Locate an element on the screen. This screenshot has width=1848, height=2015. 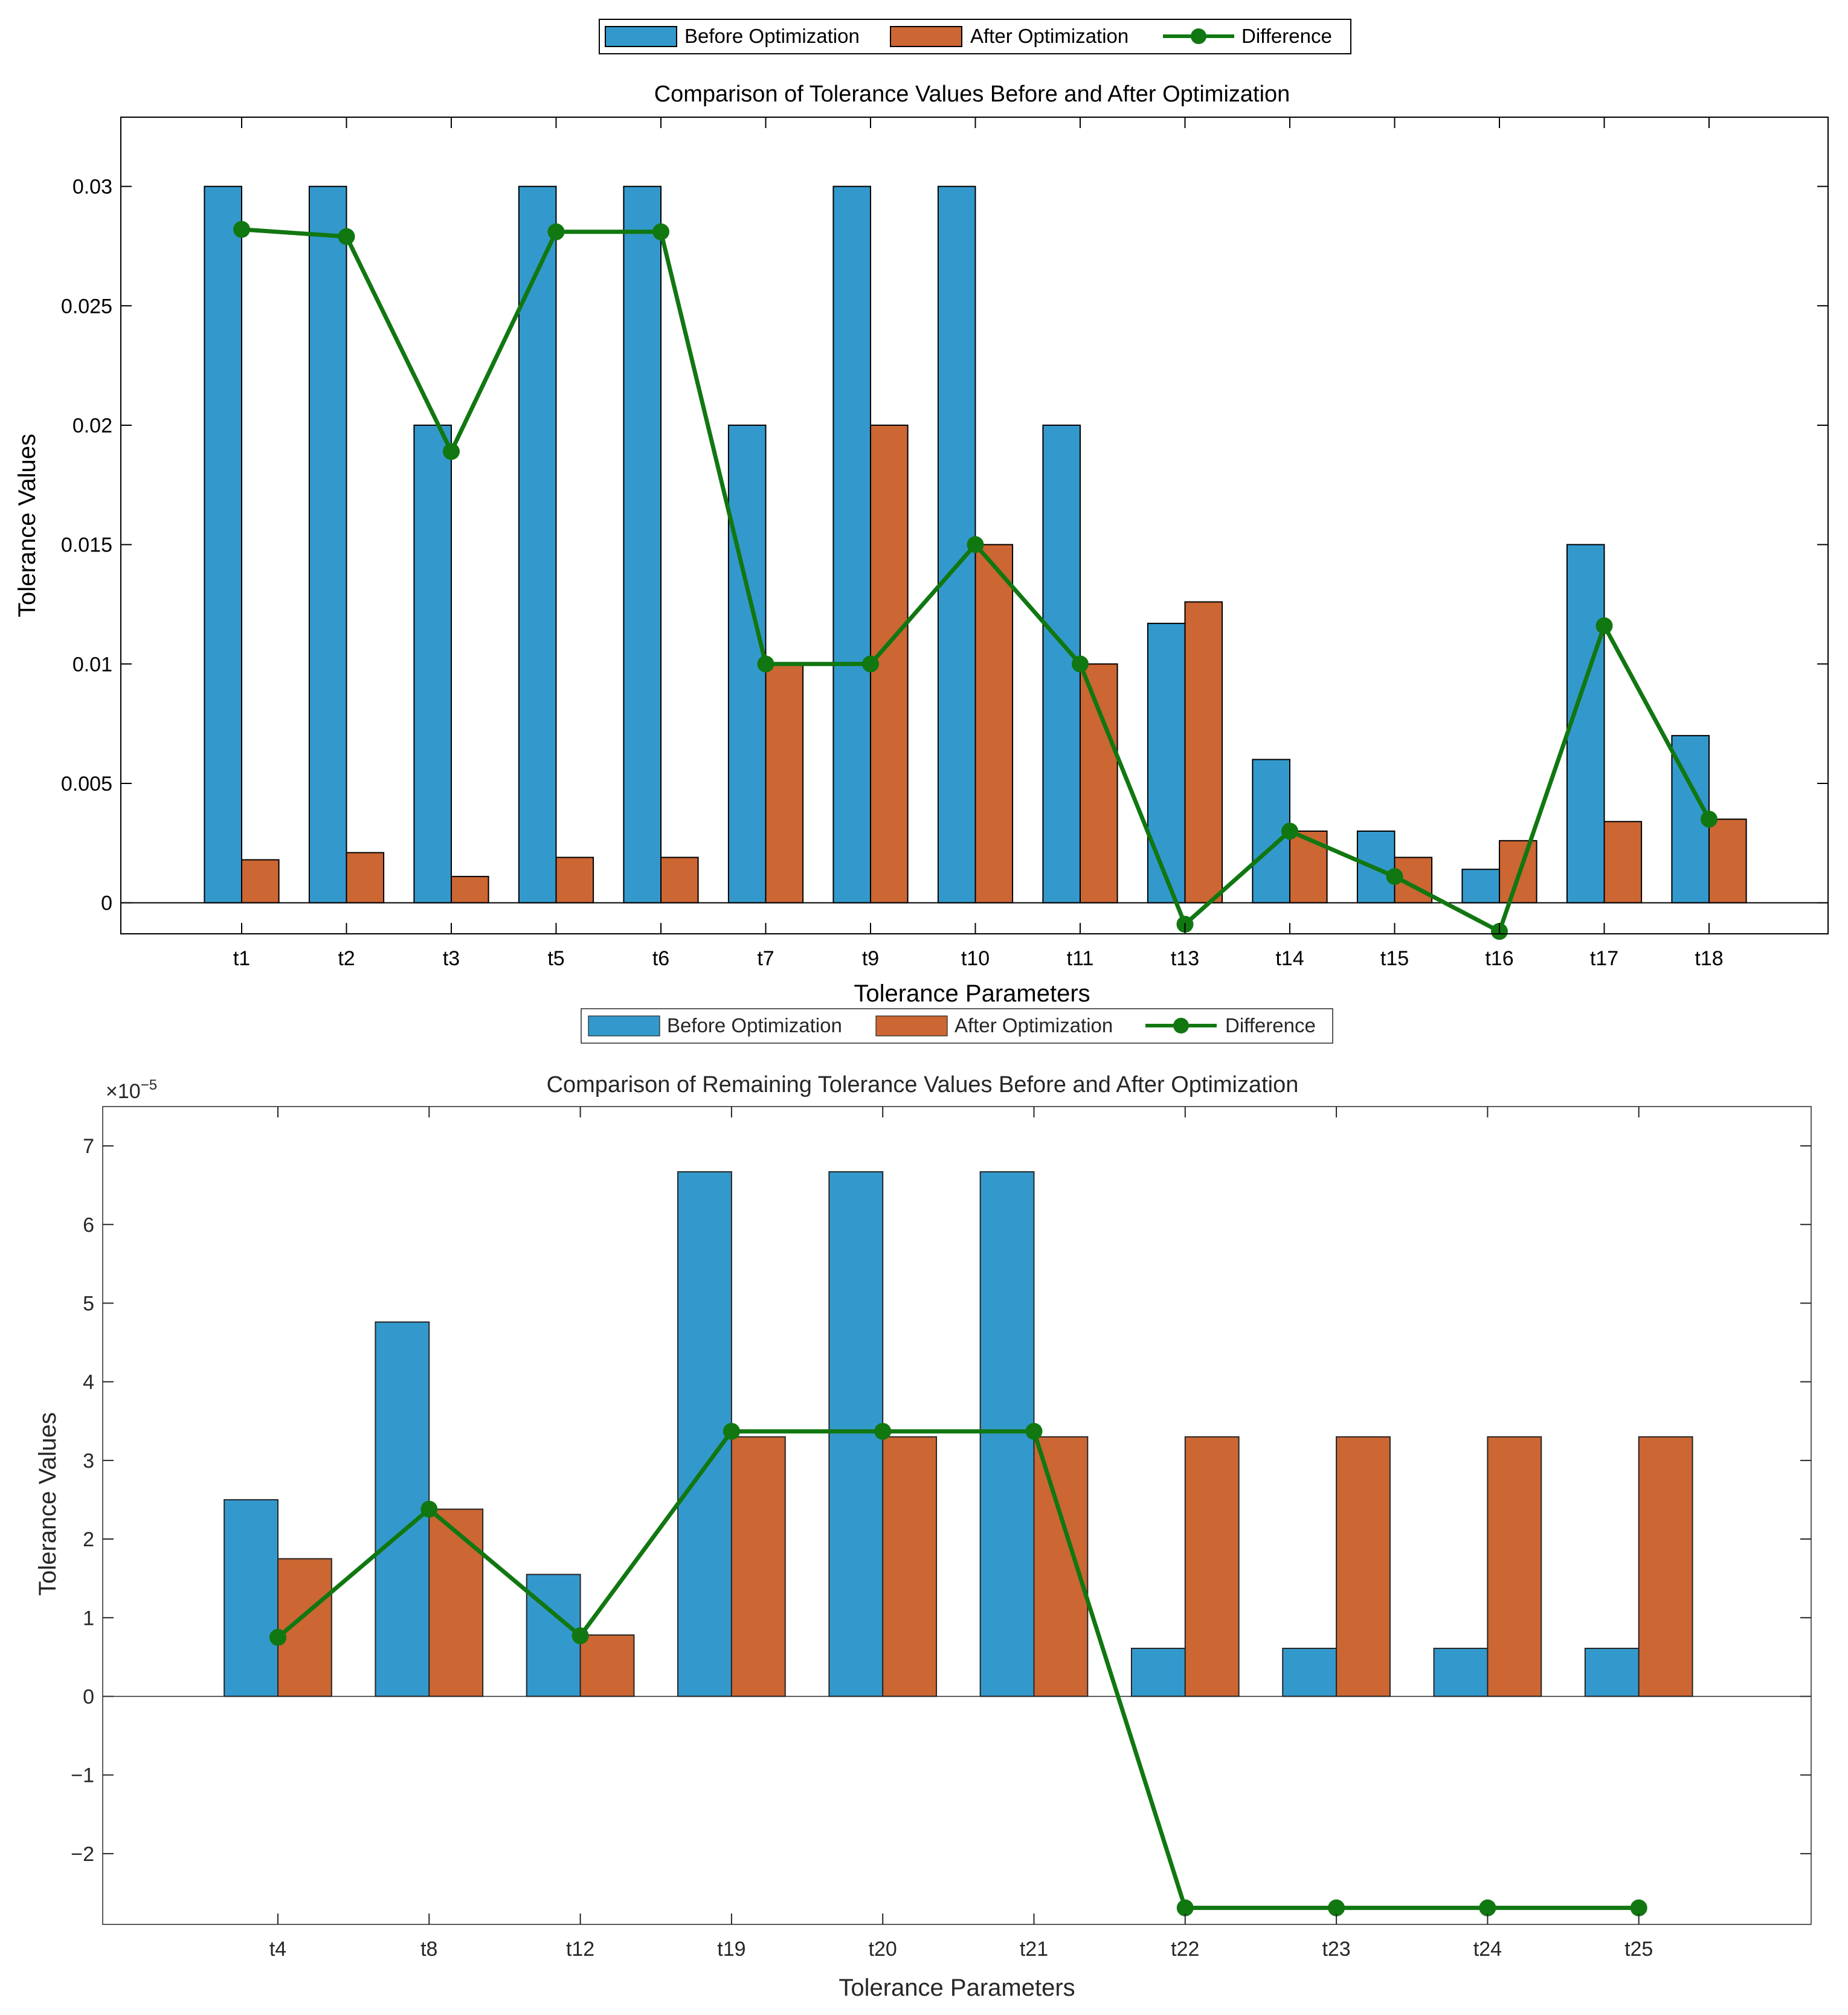
bar-after-t23 is located at coordinates (1364, 1566).